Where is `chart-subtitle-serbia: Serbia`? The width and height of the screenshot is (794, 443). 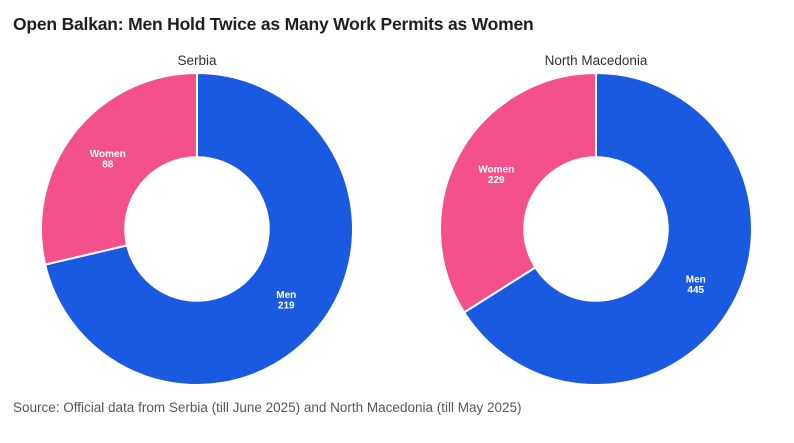
chart-subtitle-serbia: Serbia is located at coordinates (197, 60).